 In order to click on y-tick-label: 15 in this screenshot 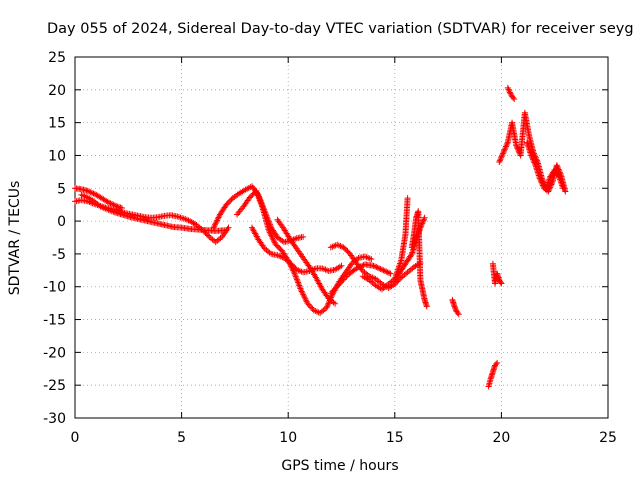, I will do `click(57, 124)`.